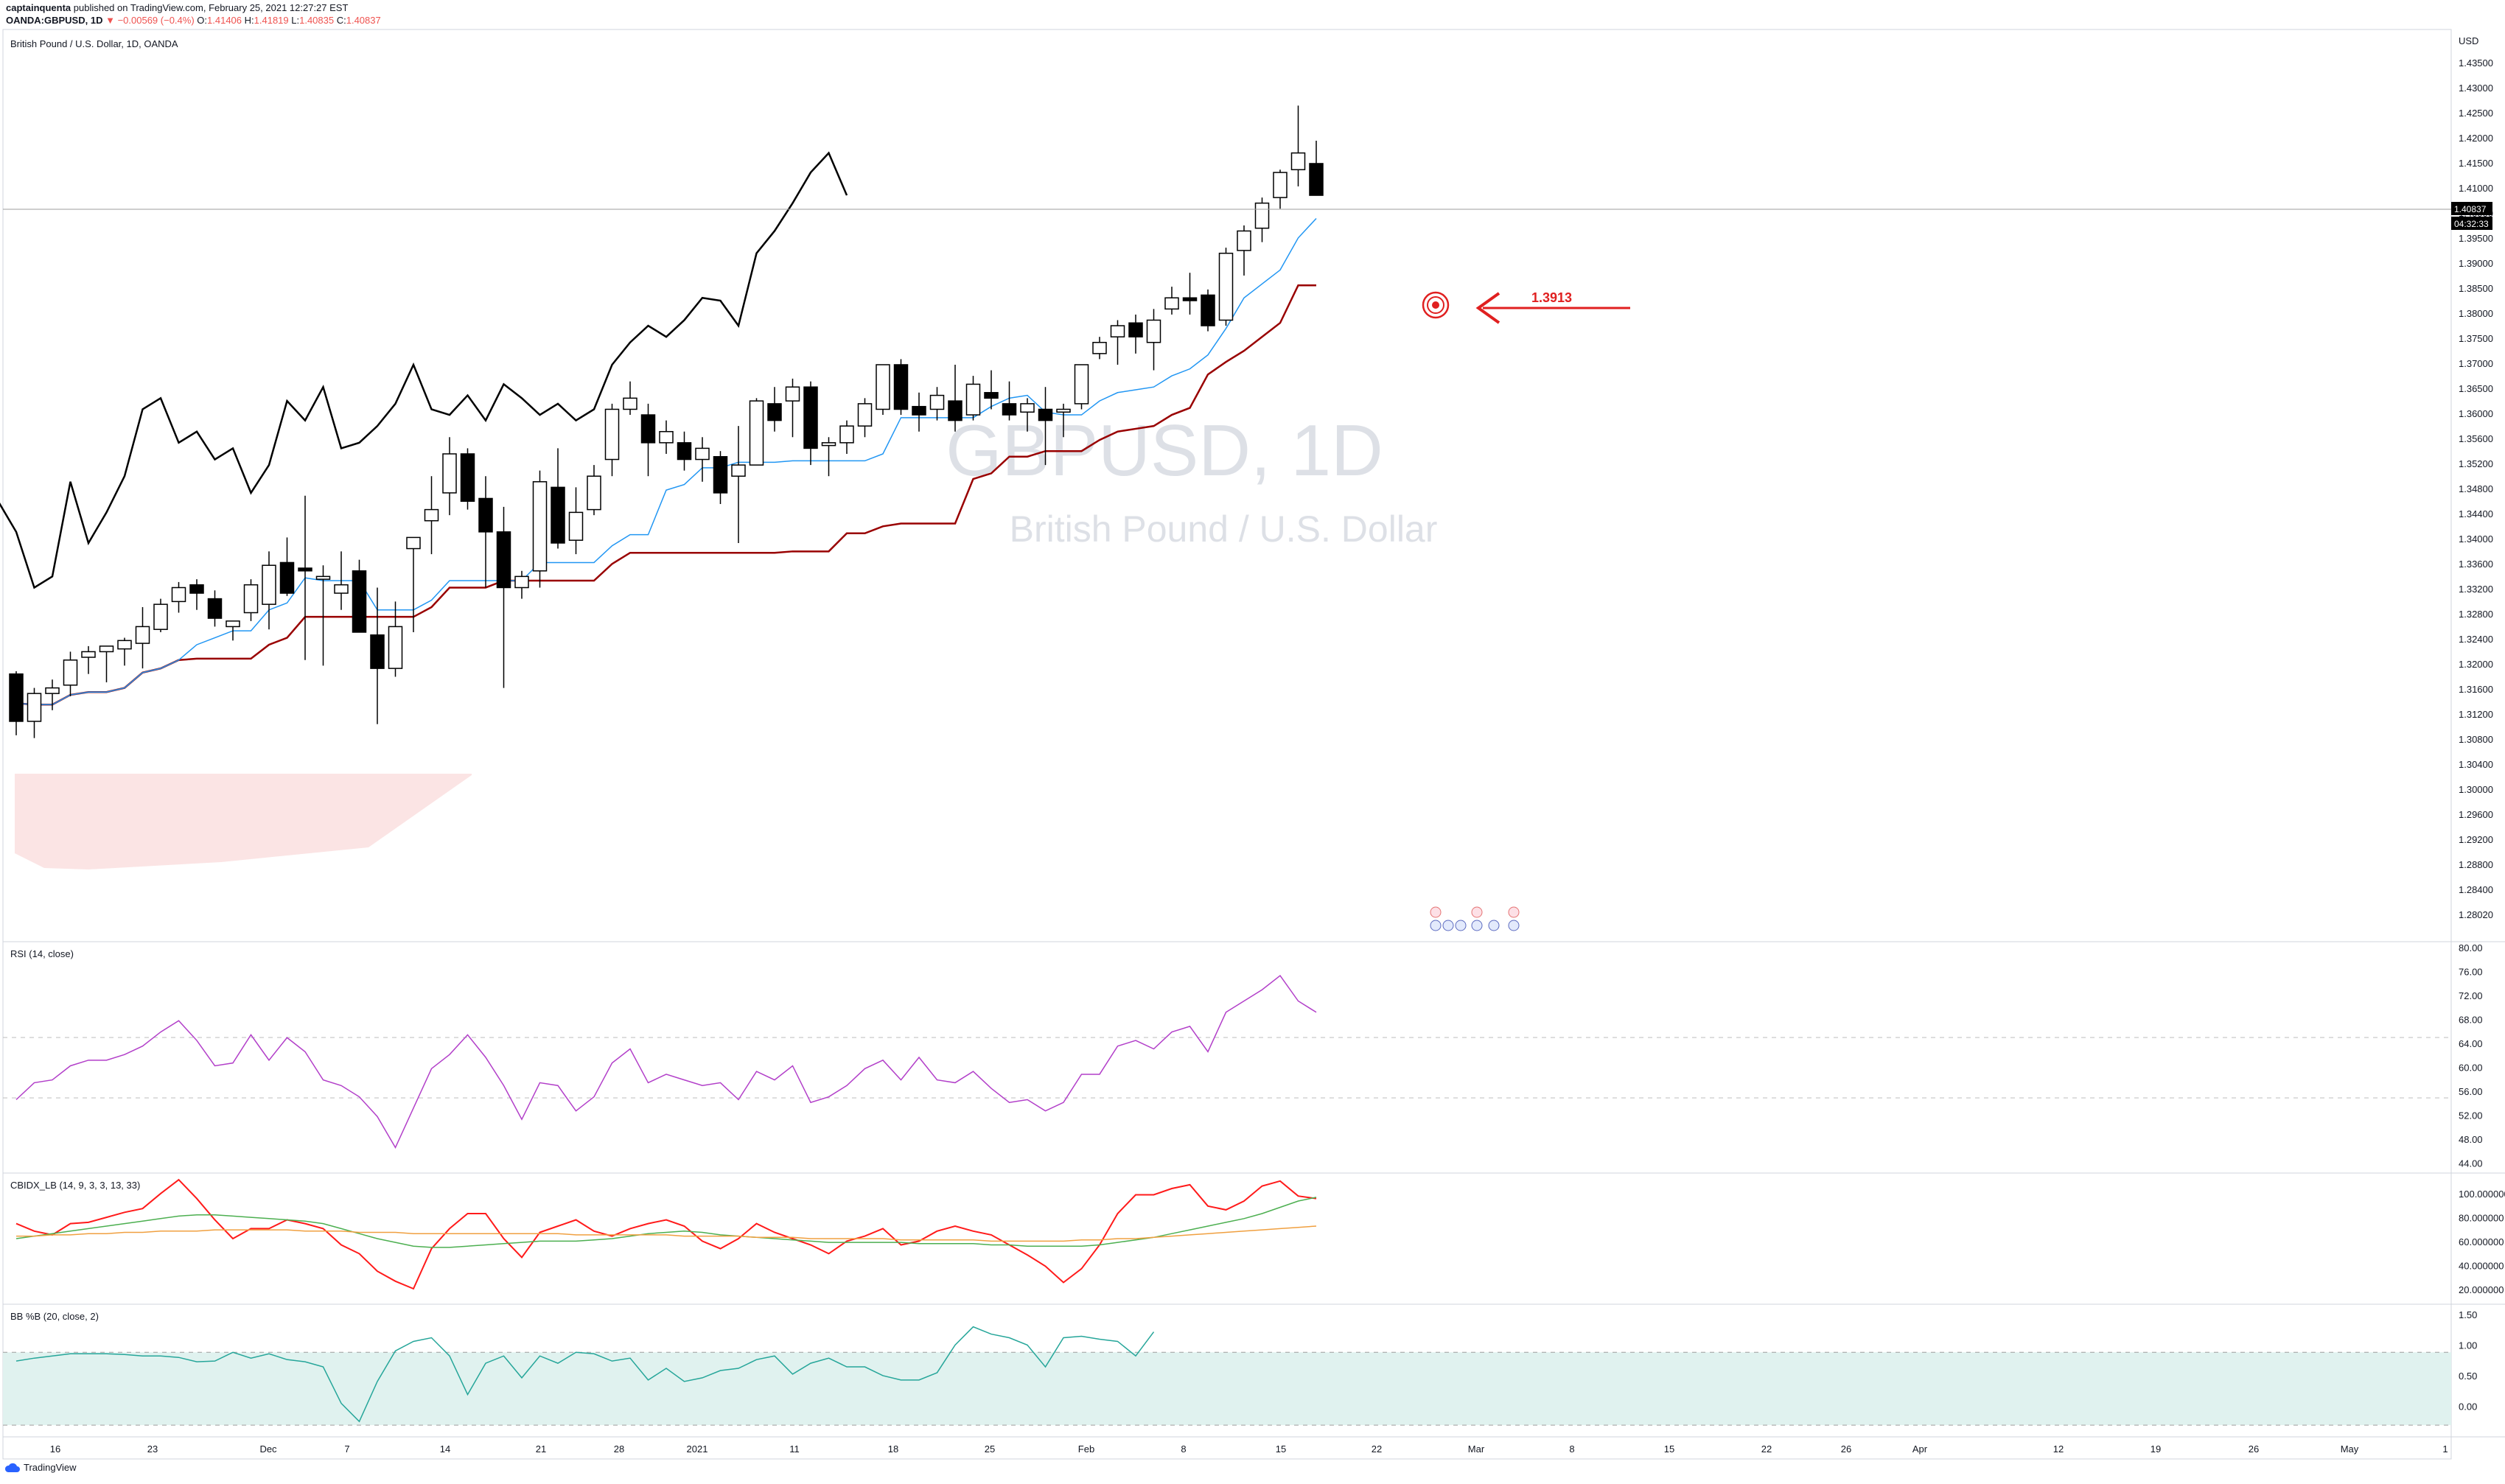 The image size is (2505, 1484). Describe the element at coordinates (2476, 714) in the screenshot. I see `price-tick-label: 1.31200` at that location.